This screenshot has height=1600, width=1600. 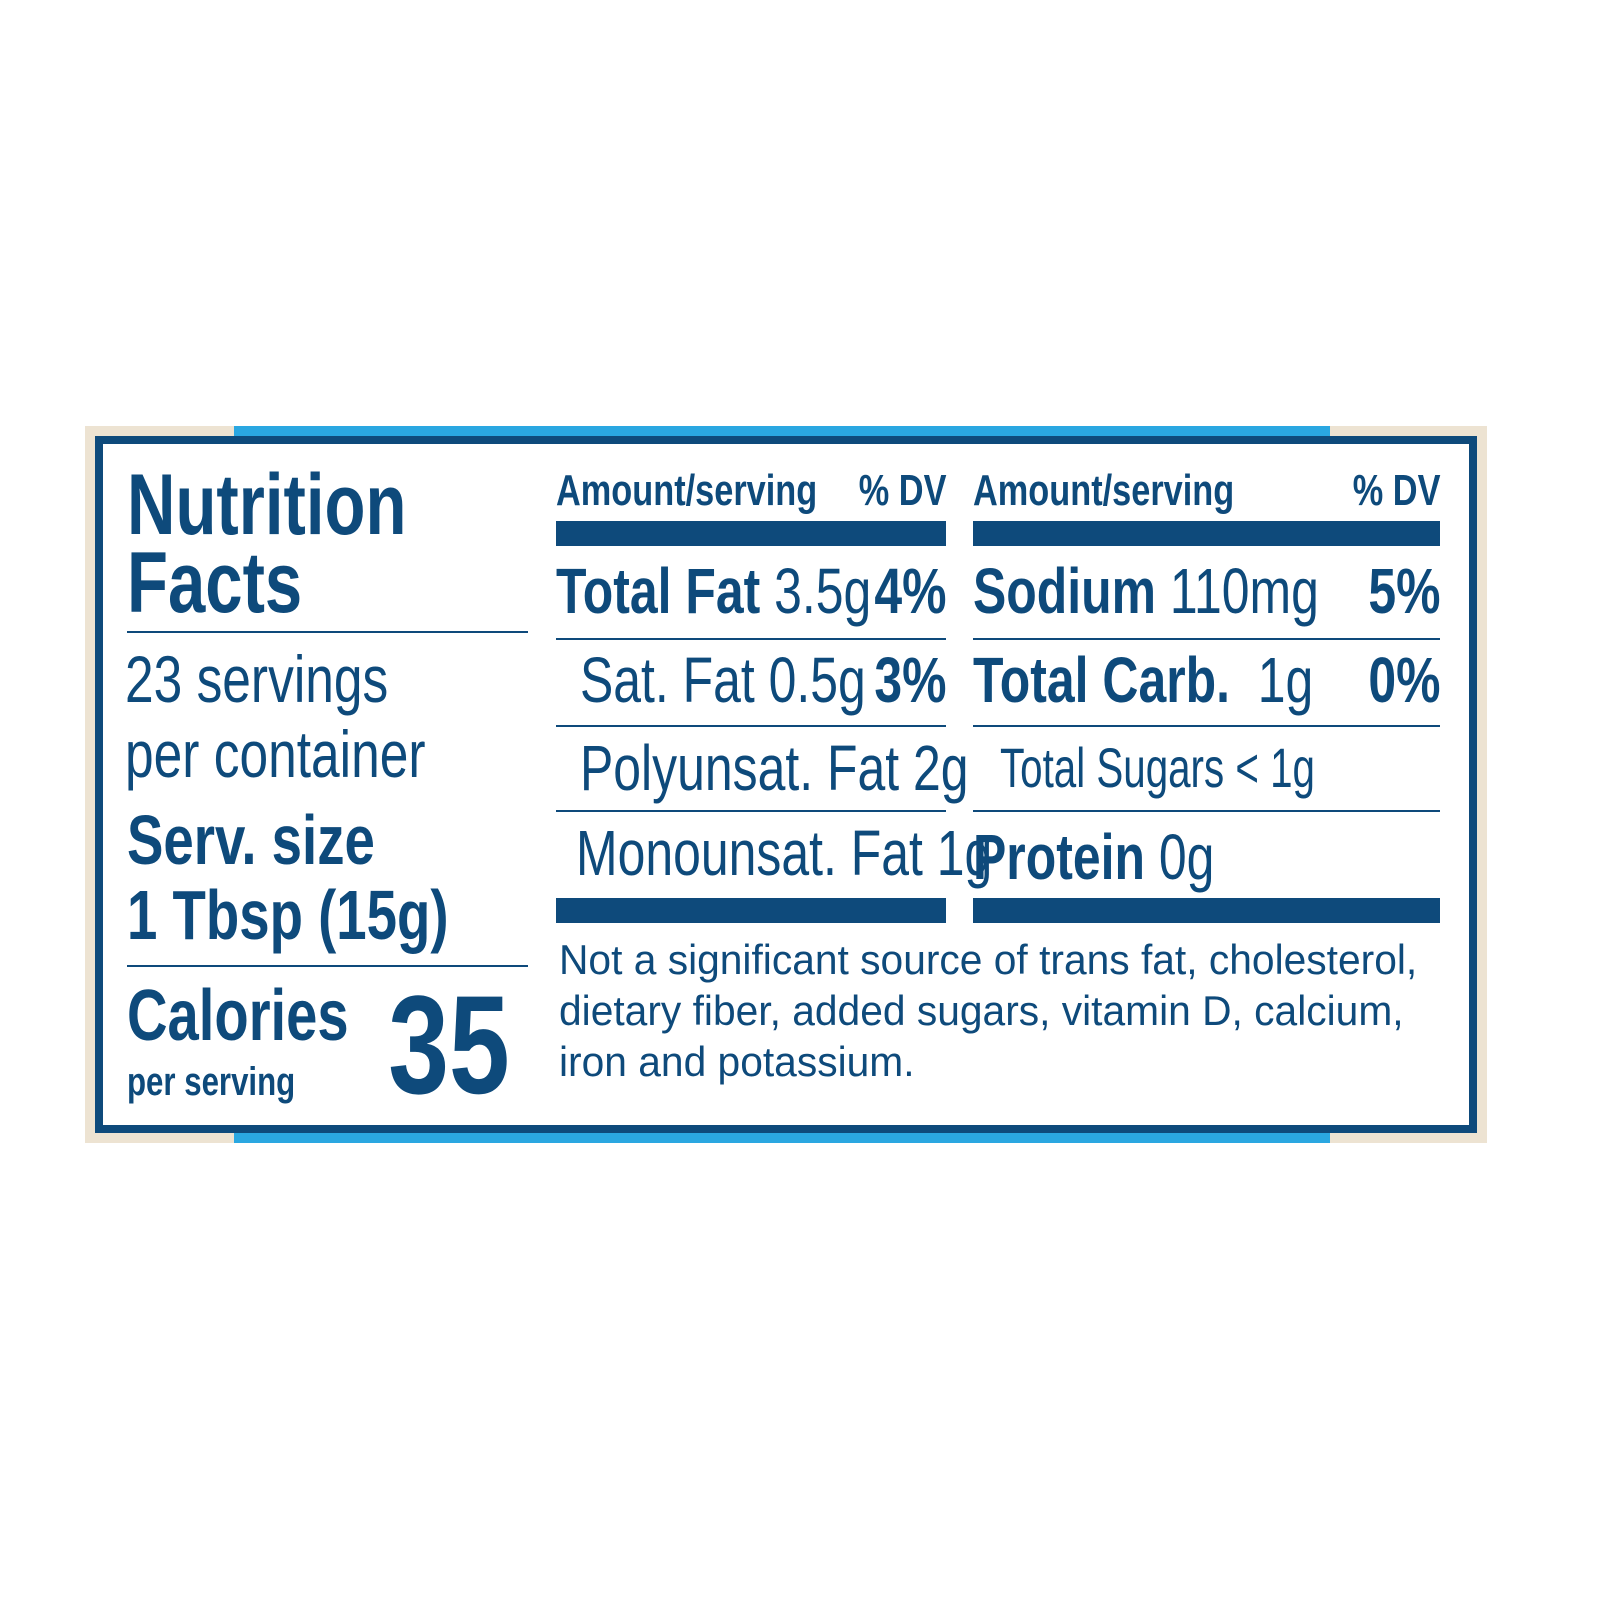 What do you see at coordinates (774, 768) in the screenshot?
I see `nutrient-row-polyunsat-fat: Polyunsat. Fat 2g` at bounding box center [774, 768].